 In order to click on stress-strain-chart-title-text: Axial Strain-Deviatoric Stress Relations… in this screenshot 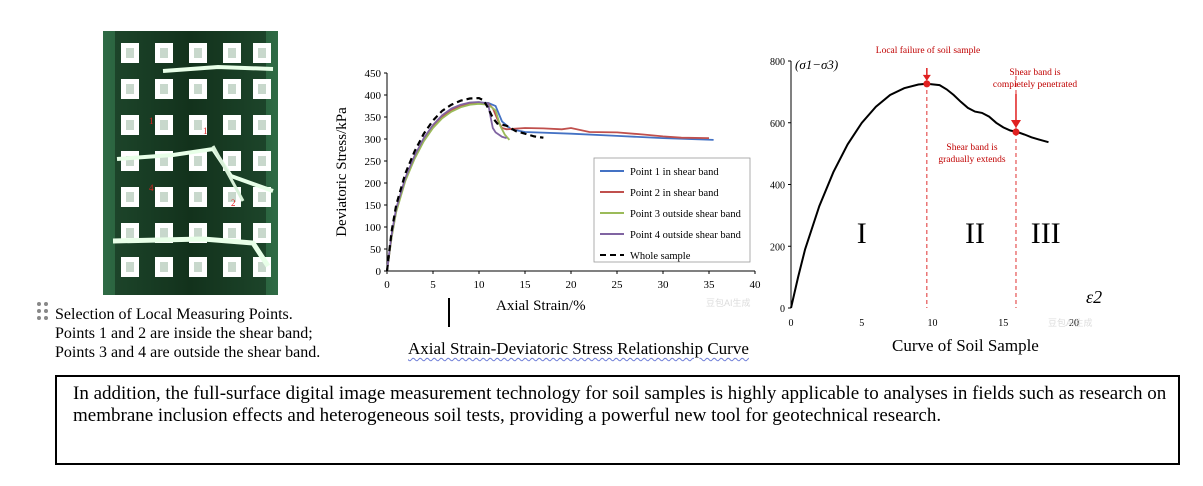, I will do `click(578, 348)`.